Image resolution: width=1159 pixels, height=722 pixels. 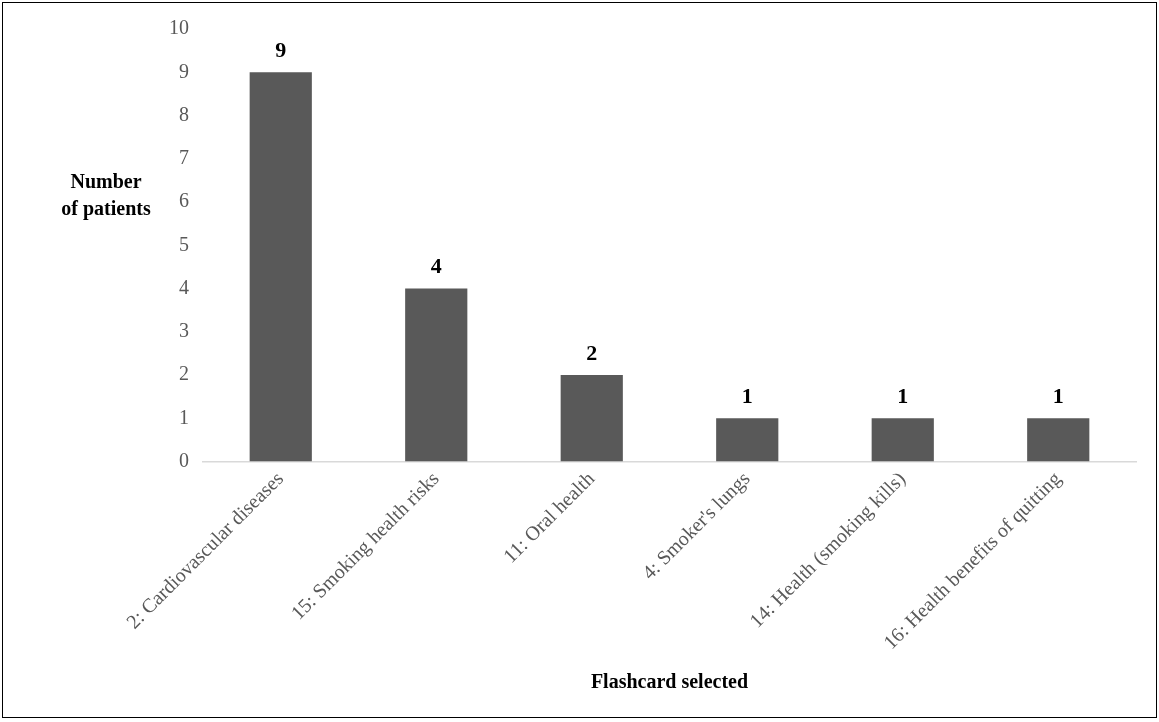 What do you see at coordinates (184, 157) in the screenshot?
I see `y-tick-label: 7` at bounding box center [184, 157].